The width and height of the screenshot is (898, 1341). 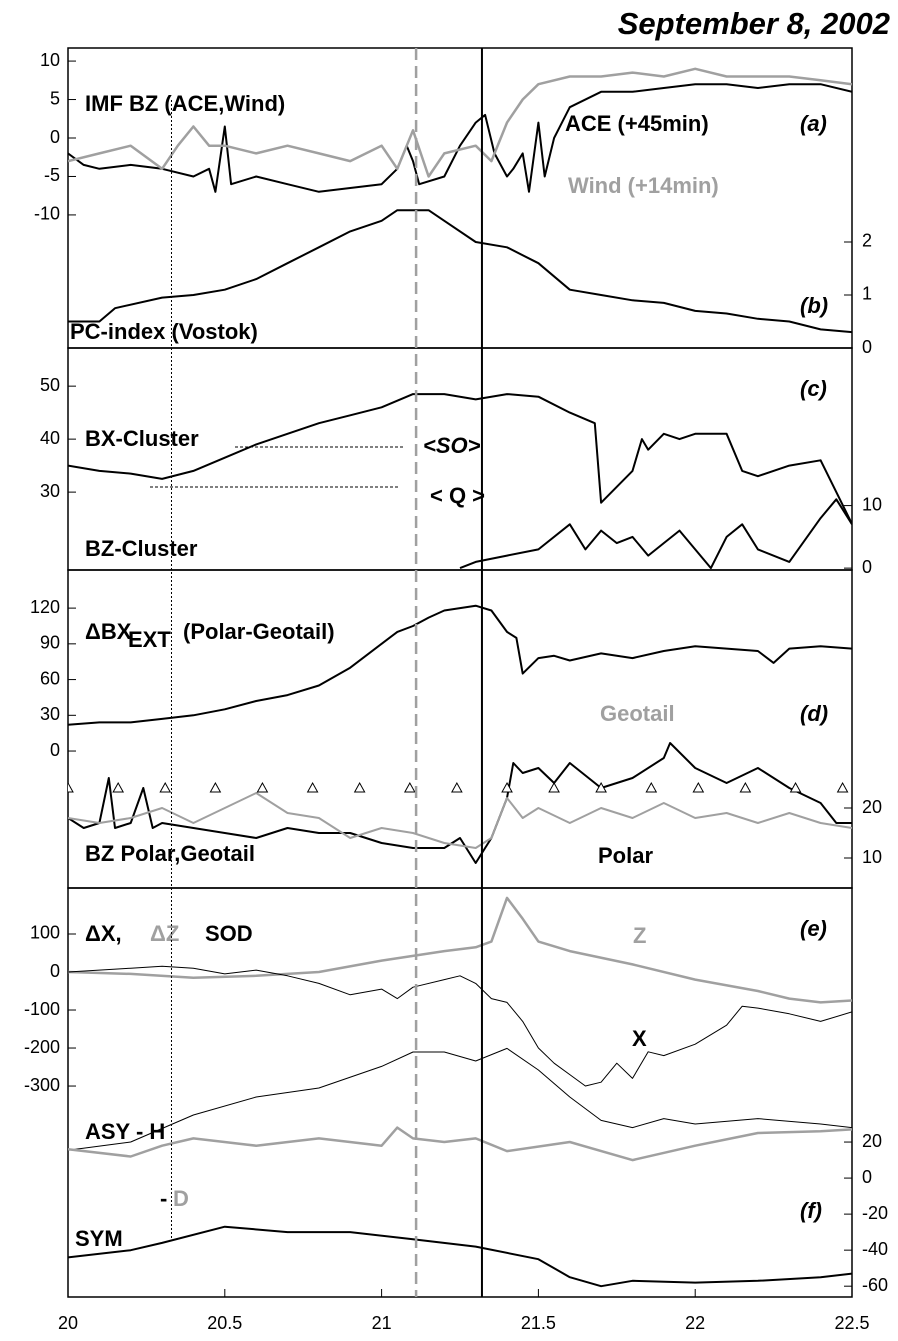 What do you see at coordinates (229, 933) in the screenshot?
I see `annotation: SOD` at bounding box center [229, 933].